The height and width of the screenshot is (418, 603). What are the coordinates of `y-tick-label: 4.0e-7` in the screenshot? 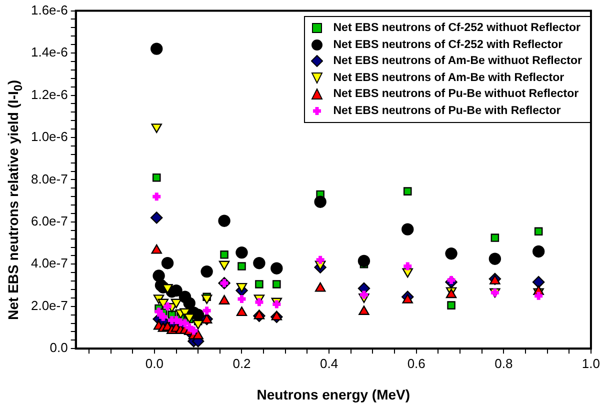 It's located at (49, 263).